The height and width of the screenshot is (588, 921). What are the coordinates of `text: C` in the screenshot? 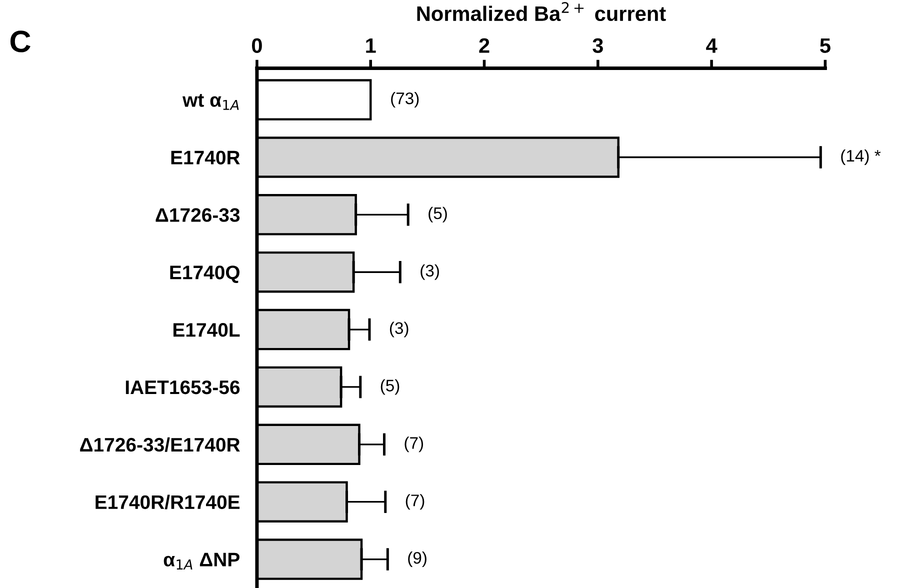 It's located at (20, 41).